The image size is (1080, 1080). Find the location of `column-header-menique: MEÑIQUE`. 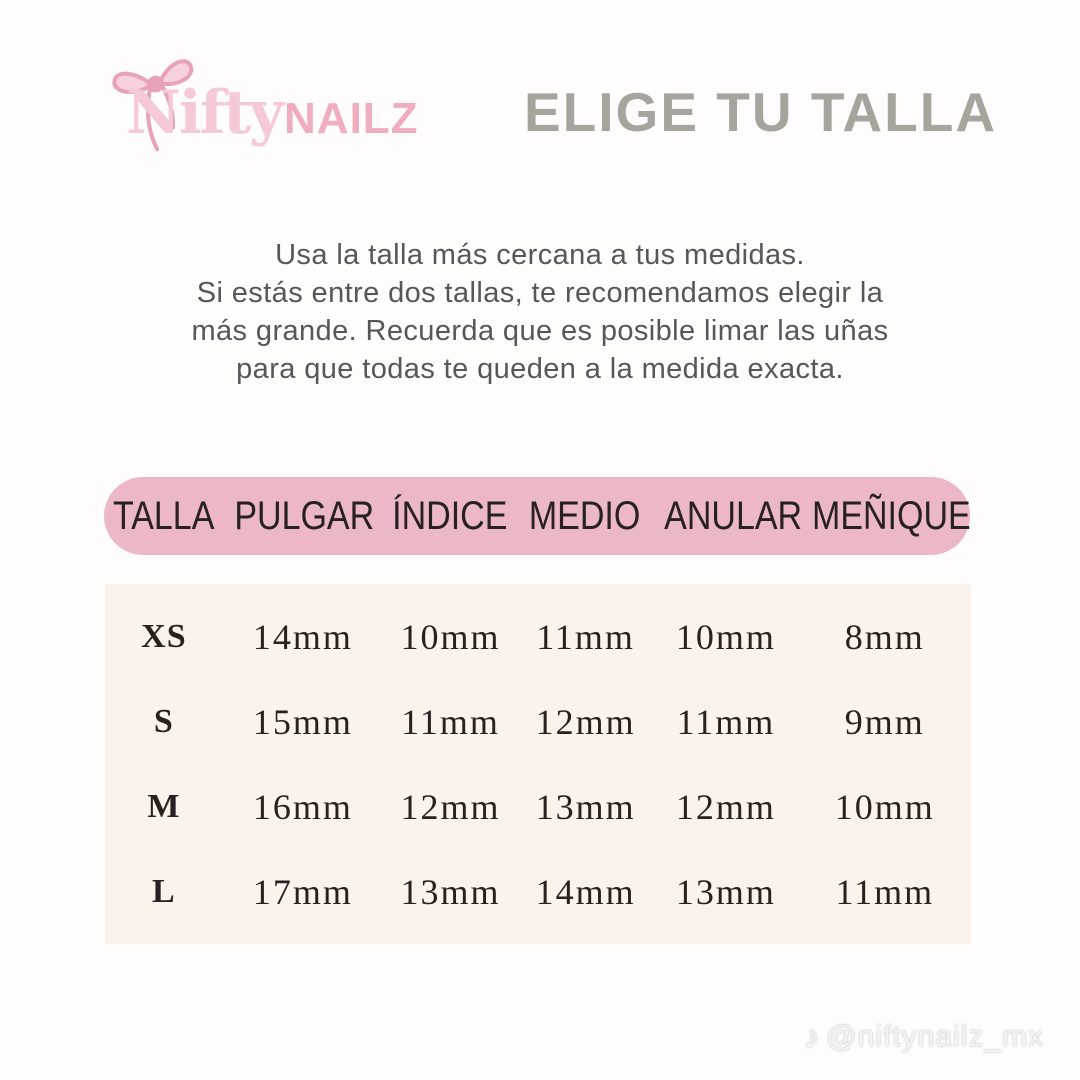

column-header-menique: MEÑIQUE is located at coordinates (891, 515).